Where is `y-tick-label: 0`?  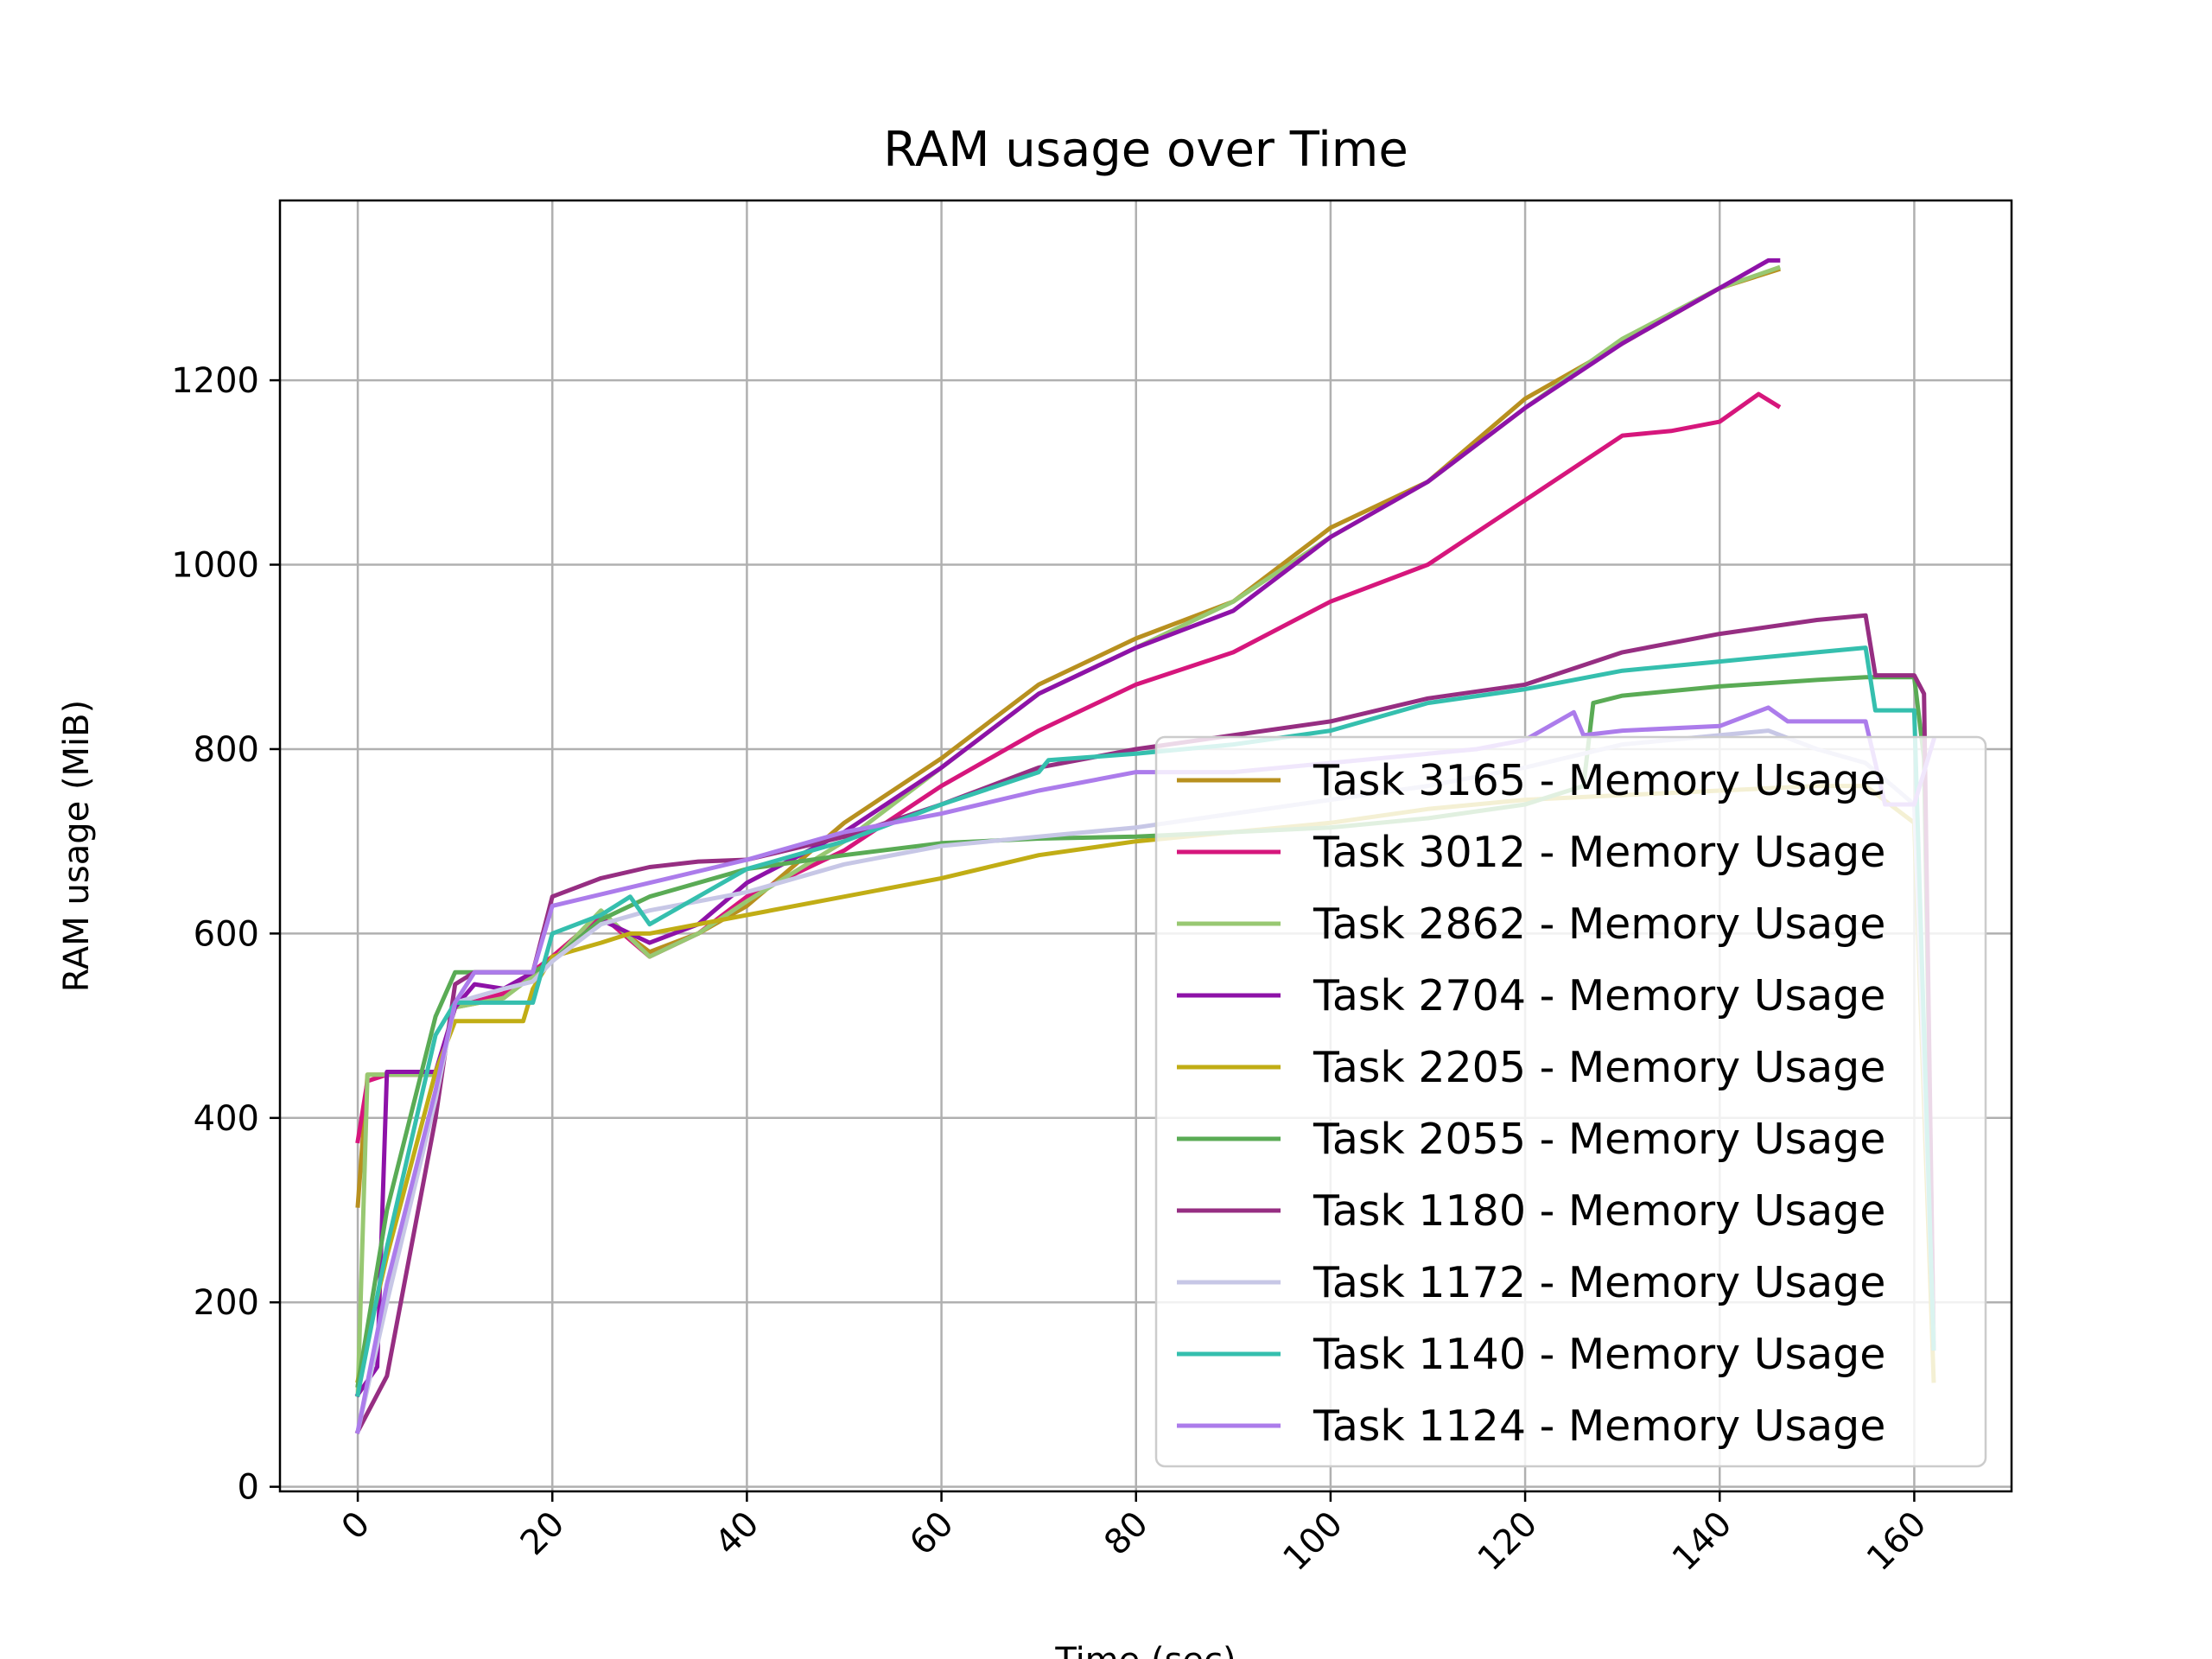
y-tick-label: 0 is located at coordinates (248, 1488).